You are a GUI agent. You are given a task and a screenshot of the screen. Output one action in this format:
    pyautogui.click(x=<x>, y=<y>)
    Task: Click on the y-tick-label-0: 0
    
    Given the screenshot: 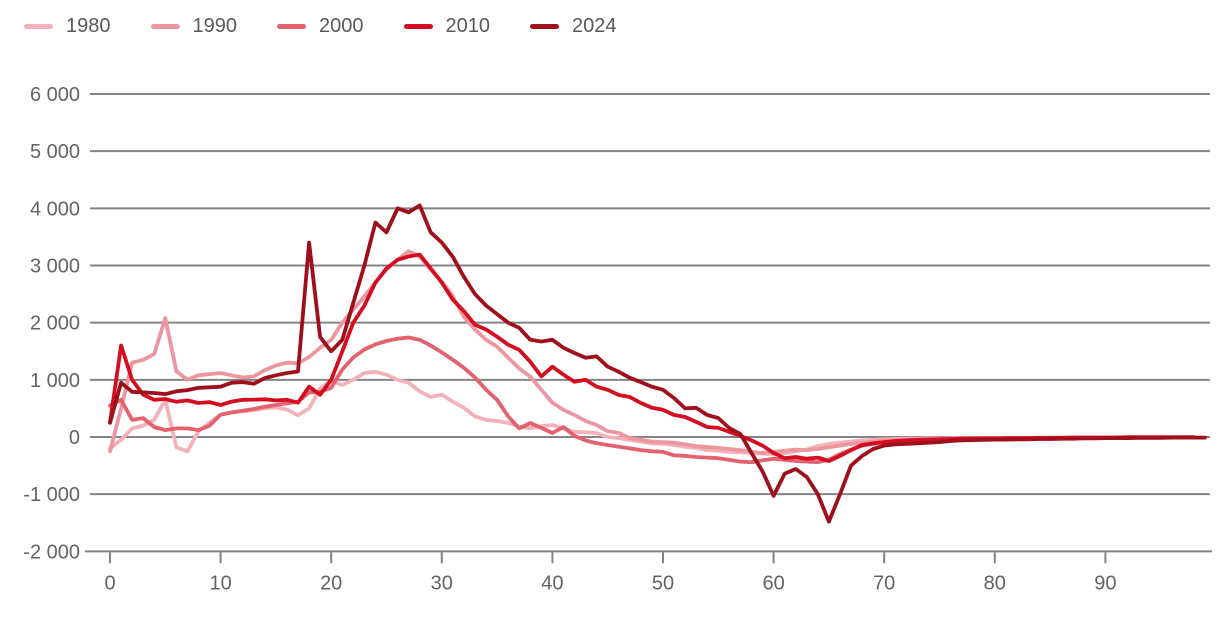 What is the action you would take?
    pyautogui.click(x=74, y=438)
    